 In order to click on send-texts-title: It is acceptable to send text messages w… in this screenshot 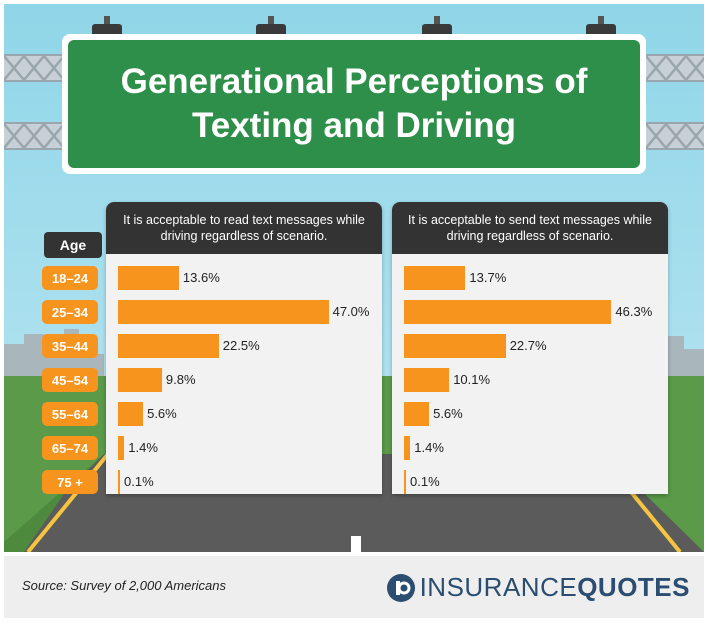, I will do `click(530, 228)`.